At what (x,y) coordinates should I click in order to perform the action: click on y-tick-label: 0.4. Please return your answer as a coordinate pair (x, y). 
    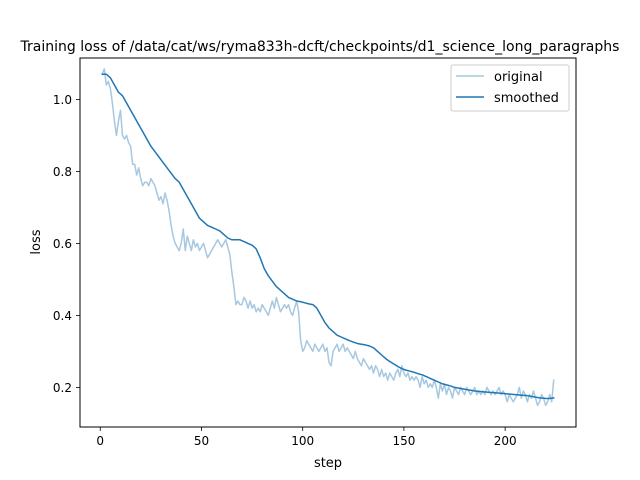
    Looking at the image, I should click on (62, 316).